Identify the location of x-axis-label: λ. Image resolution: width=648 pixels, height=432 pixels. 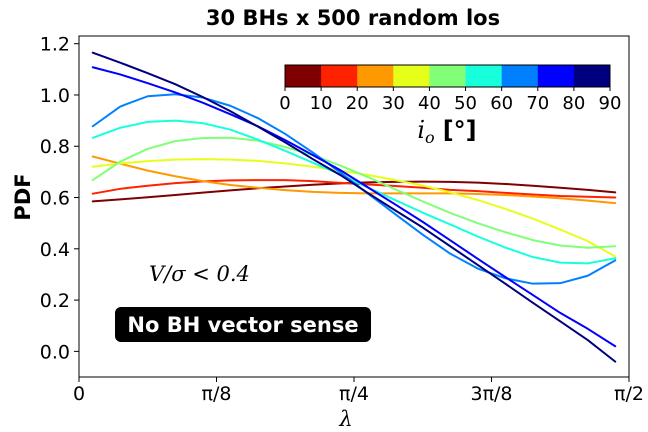
(345, 419).